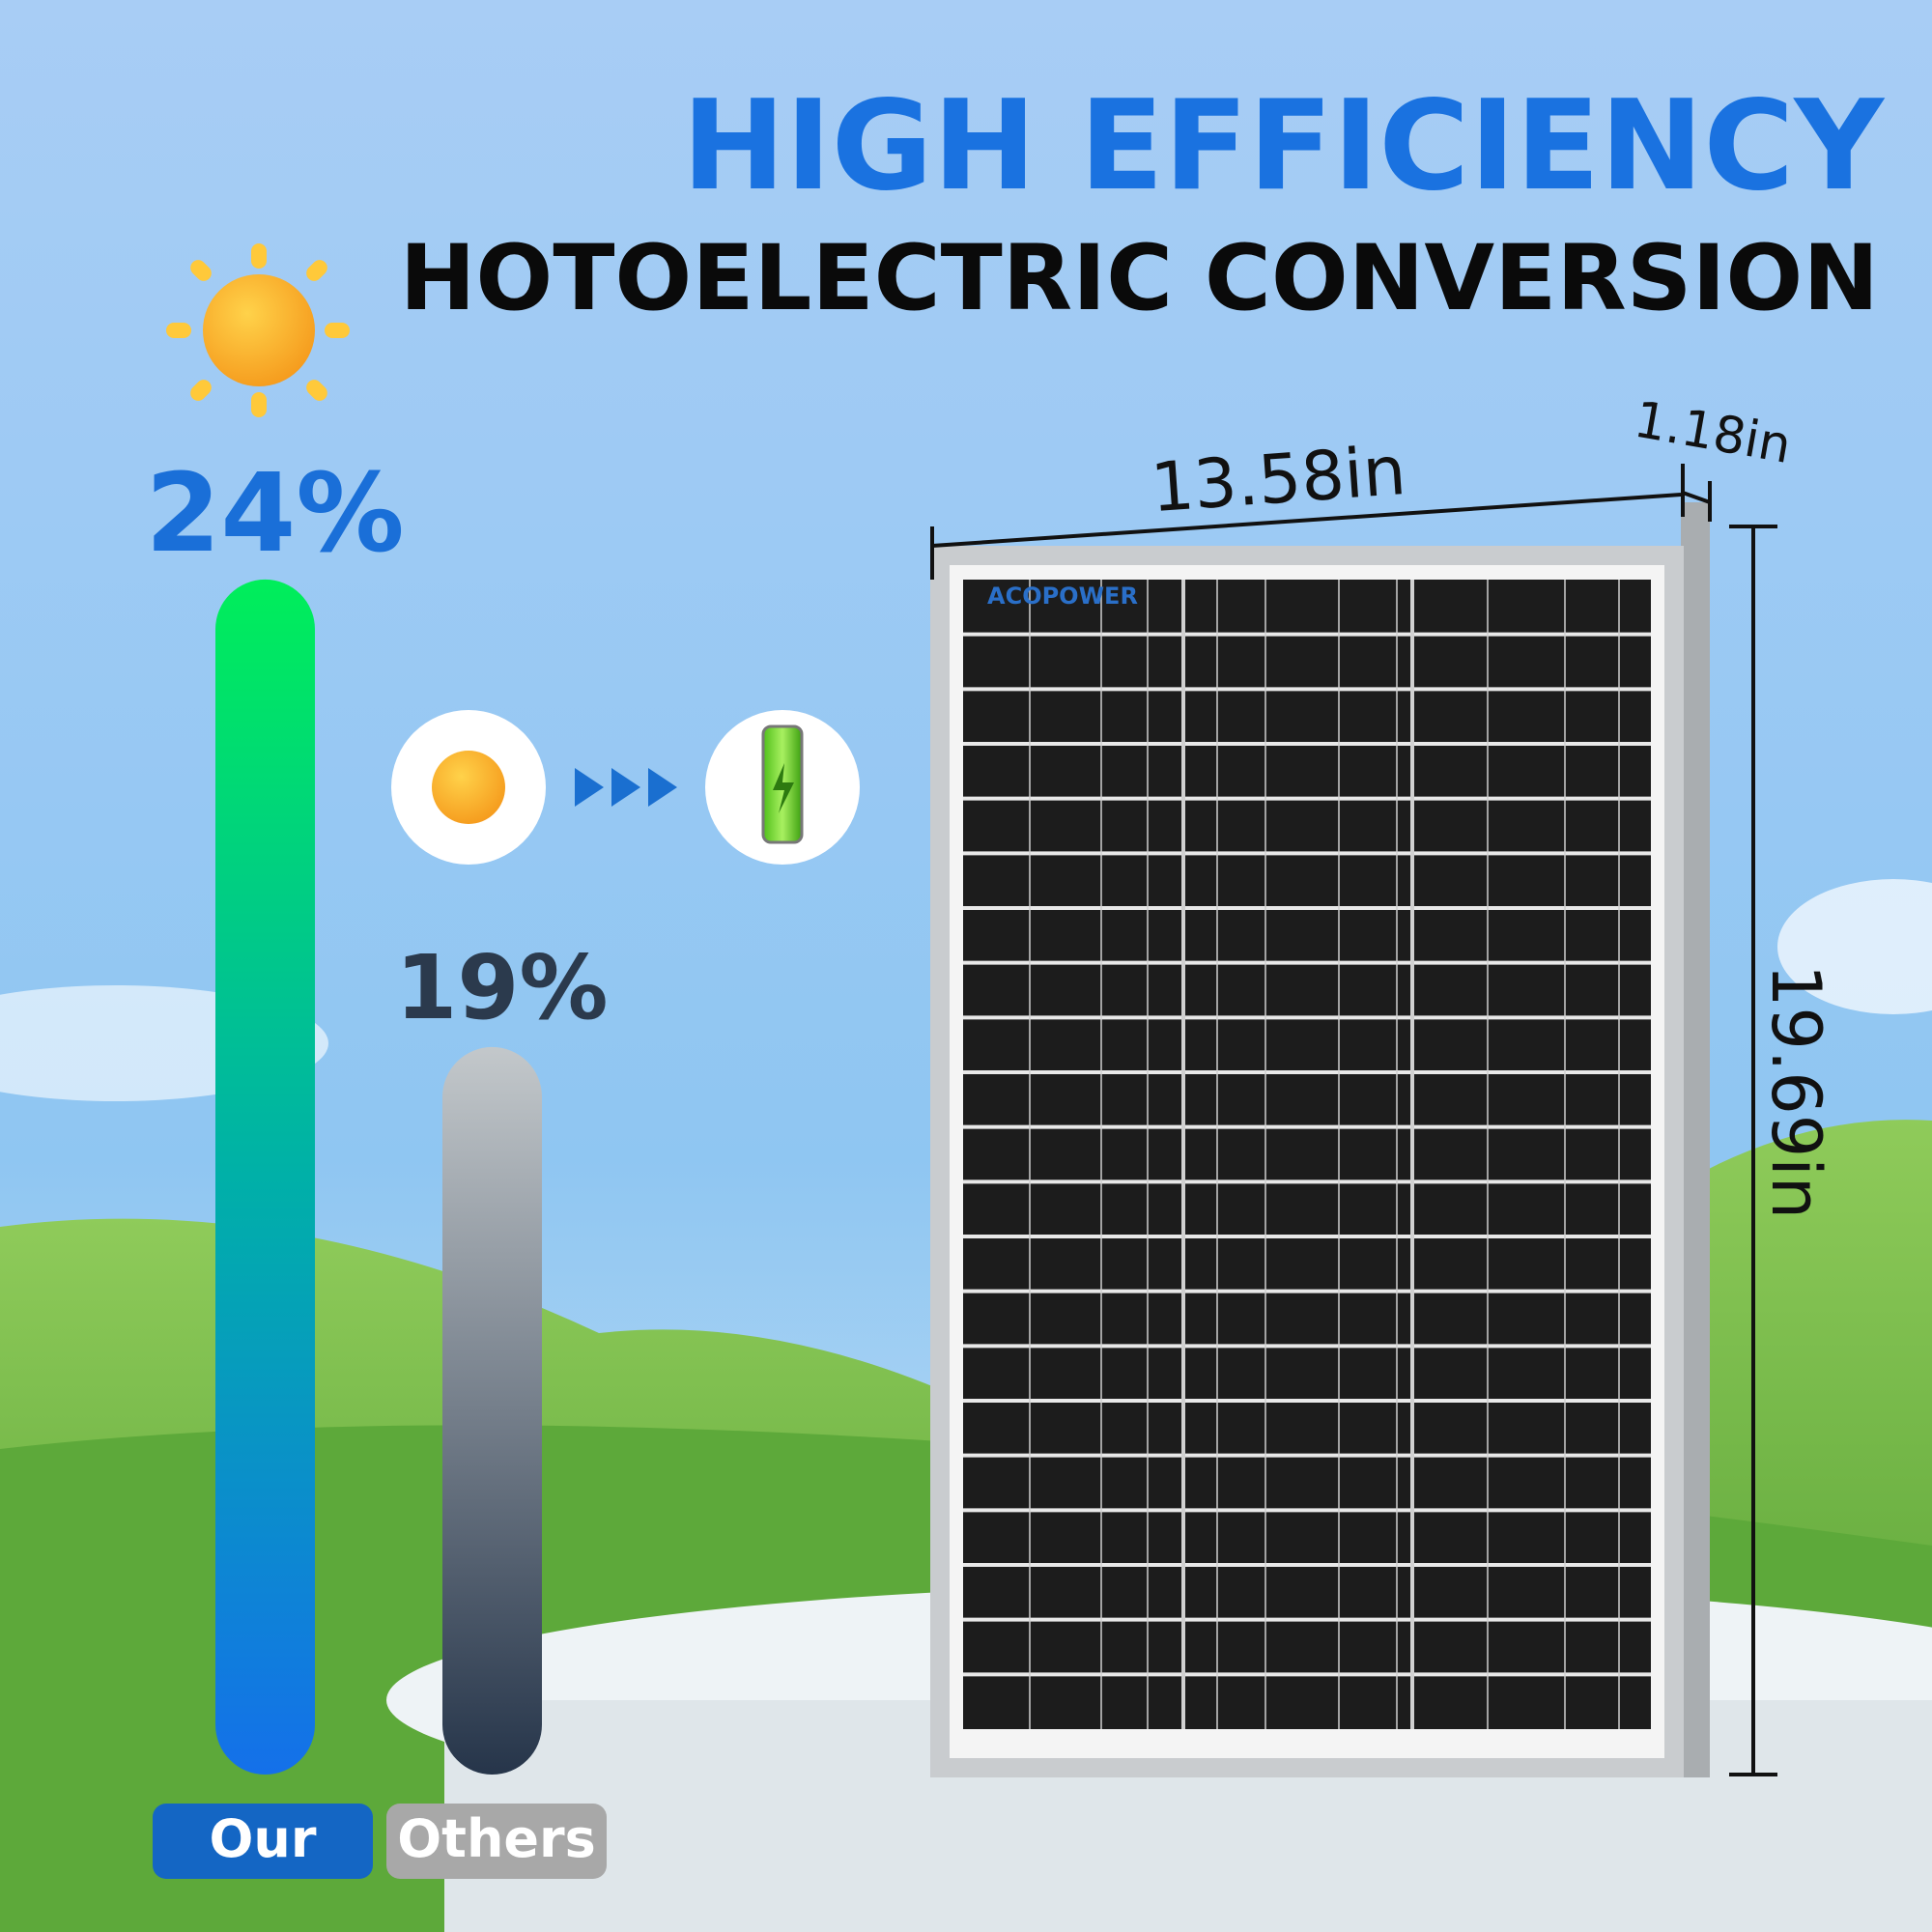 The image size is (1932, 1932). Describe the element at coordinates (263, 1838) in the screenshot. I see `category-label: Our` at that location.